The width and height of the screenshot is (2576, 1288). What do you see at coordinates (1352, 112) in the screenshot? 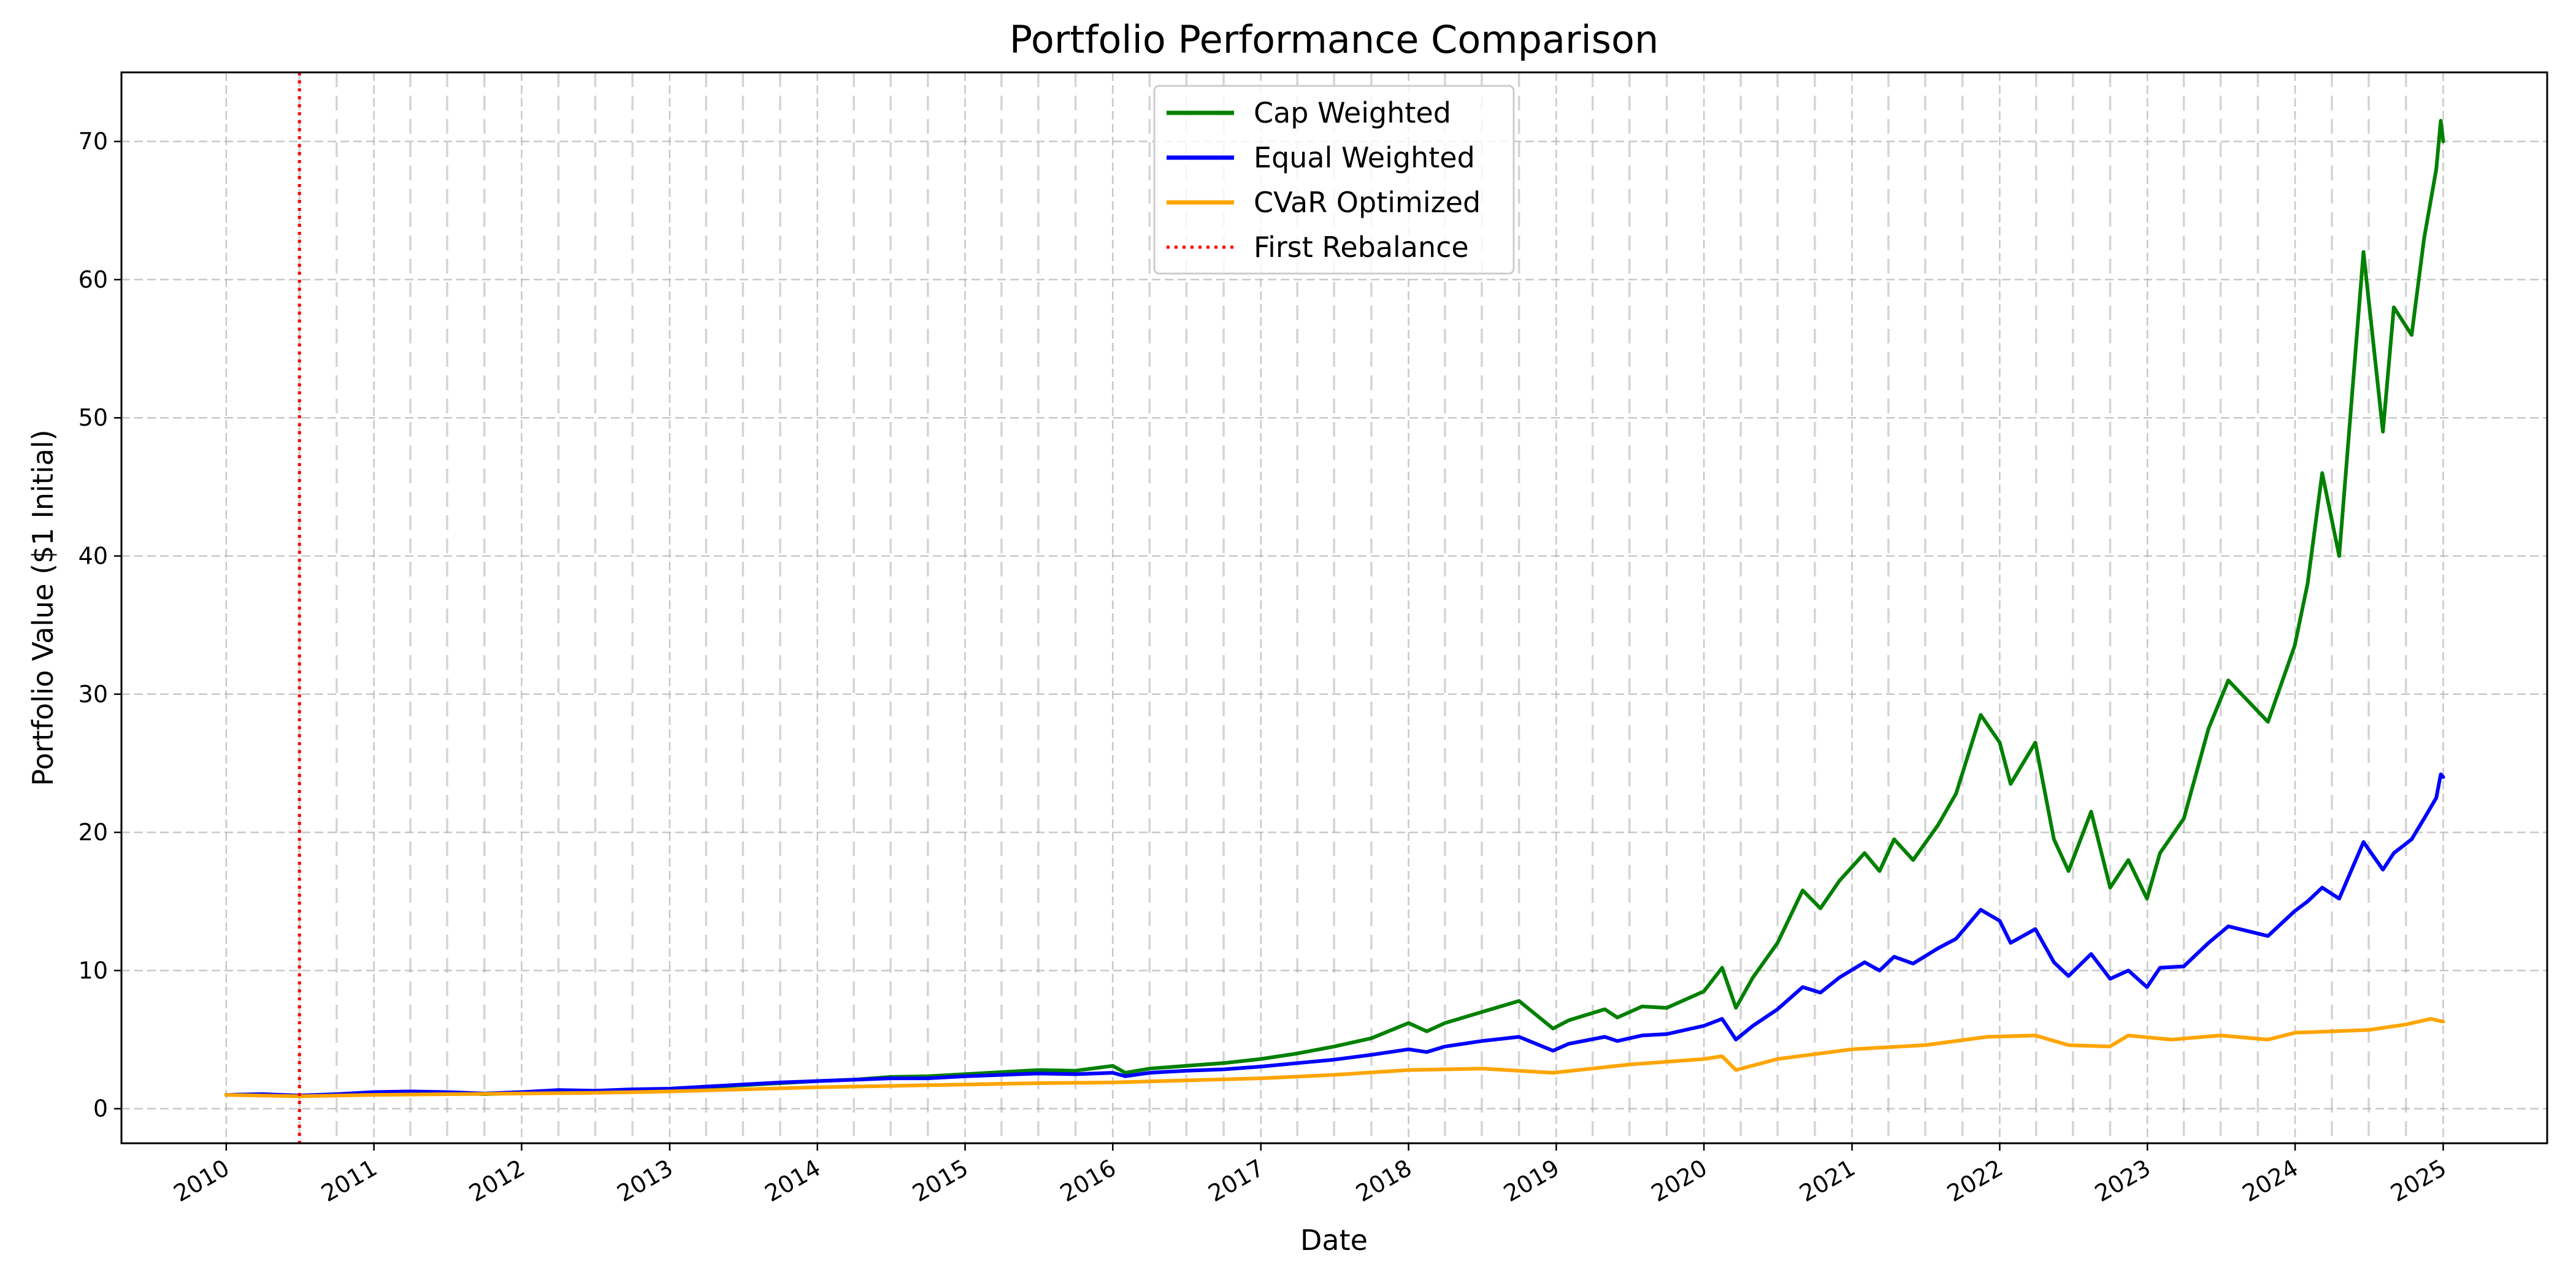
I see `legend-label: Cap Weighted` at bounding box center [1352, 112].